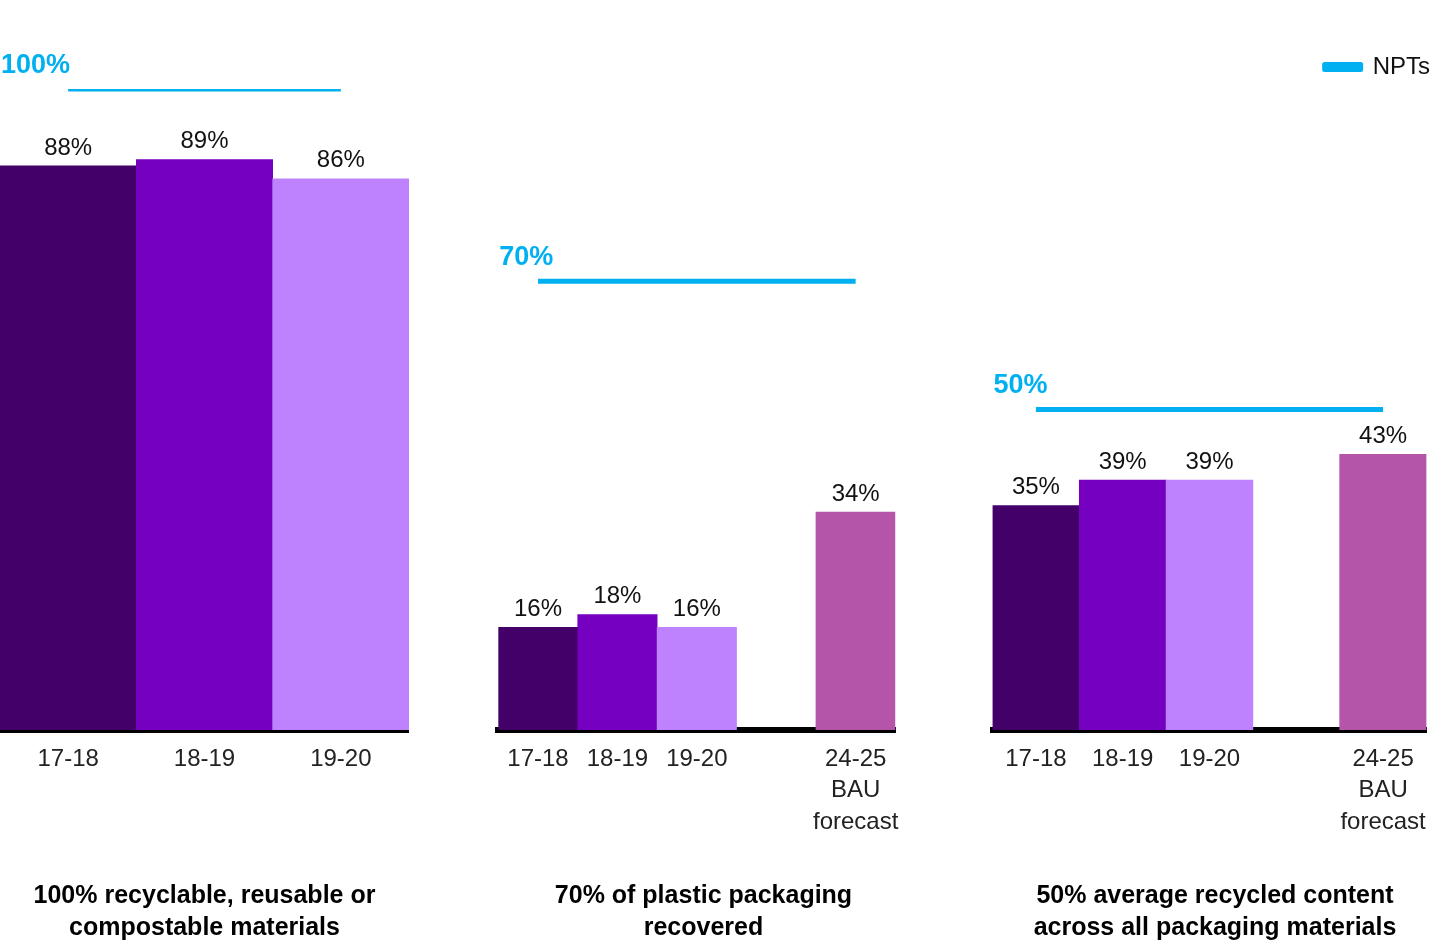  What do you see at coordinates (526, 256) in the screenshot?
I see `data-label: 70%` at bounding box center [526, 256].